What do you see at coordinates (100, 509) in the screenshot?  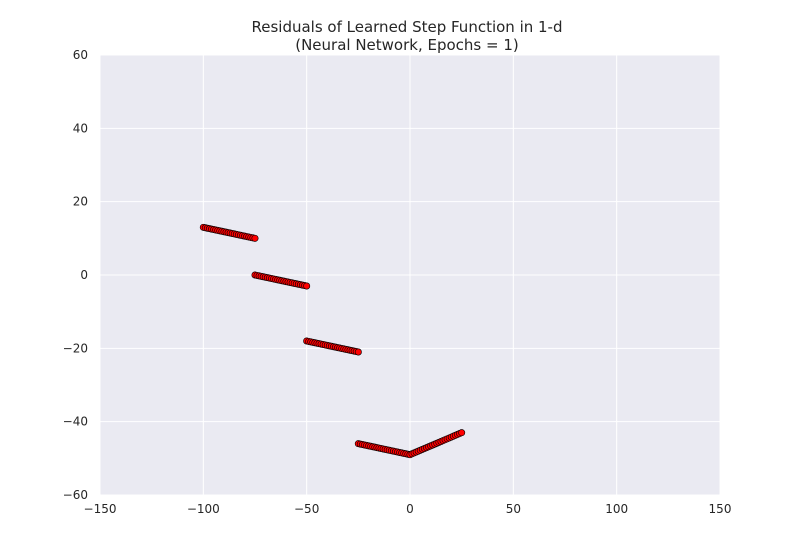 I see `x-tick-label: −150` at bounding box center [100, 509].